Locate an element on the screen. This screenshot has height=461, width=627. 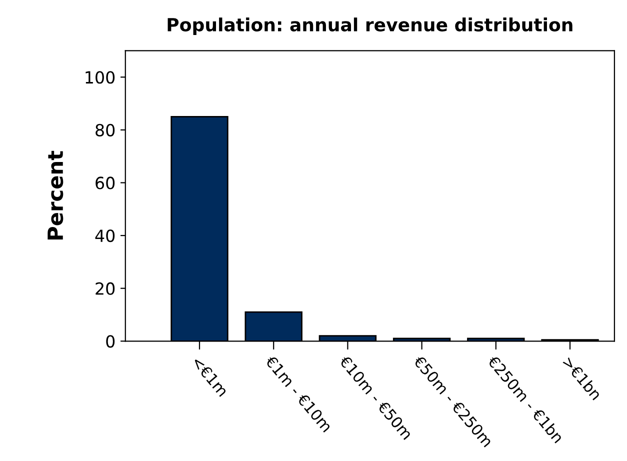
y-tick-label: 40 is located at coordinates (105, 235).